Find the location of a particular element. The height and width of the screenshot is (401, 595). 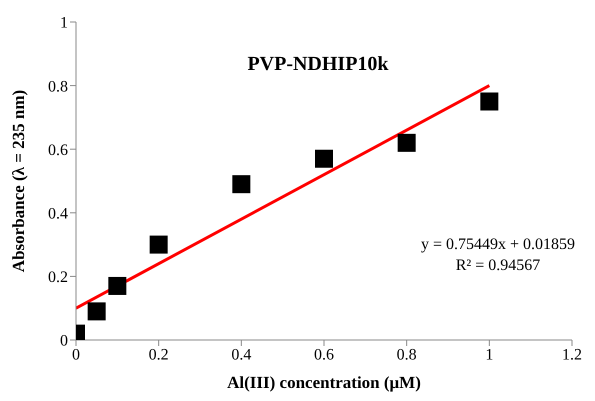

x-tick-label: 0.4 is located at coordinates (241, 355).